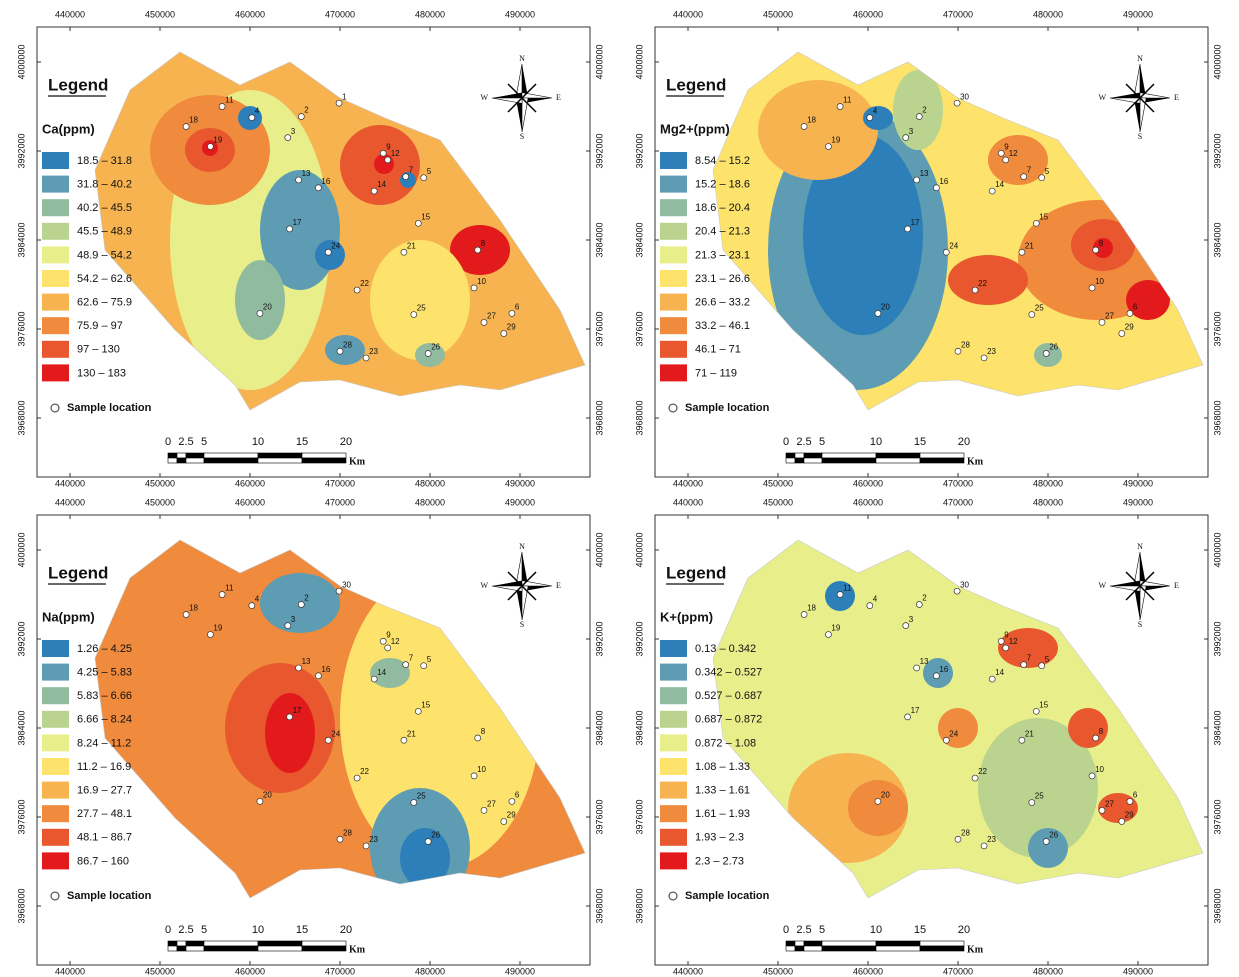 This screenshot has height=977, width=1239. What do you see at coordinates (217, 628) in the screenshot?
I see `sample-id: 19` at bounding box center [217, 628].